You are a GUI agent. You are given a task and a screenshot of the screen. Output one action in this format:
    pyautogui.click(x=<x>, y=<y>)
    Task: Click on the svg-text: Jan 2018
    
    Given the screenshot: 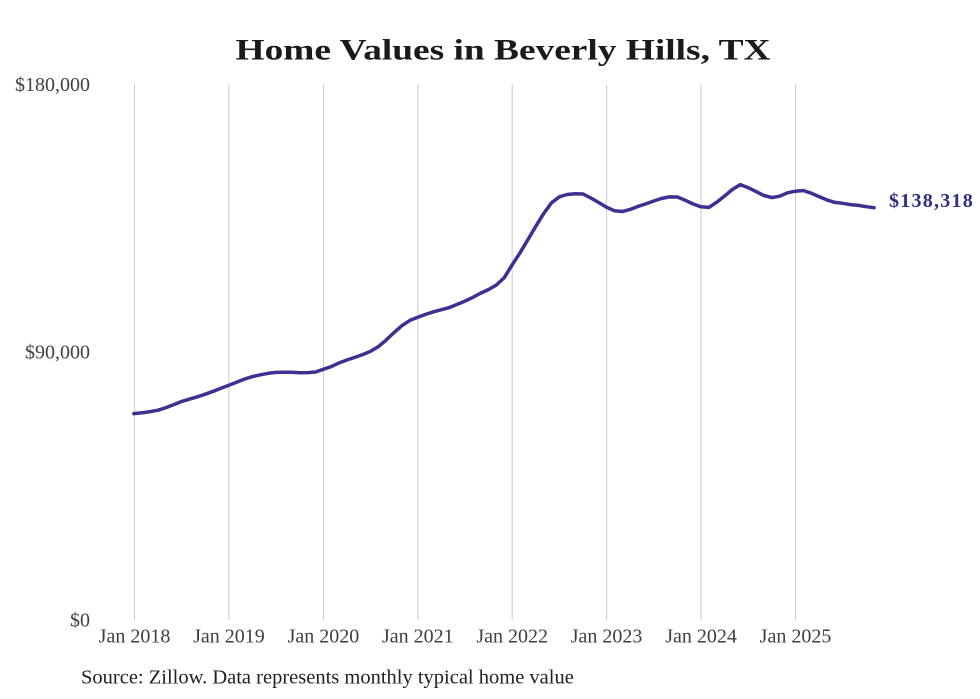 What is the action you would take?
    pyautogui.click(x=135, y=637)
    